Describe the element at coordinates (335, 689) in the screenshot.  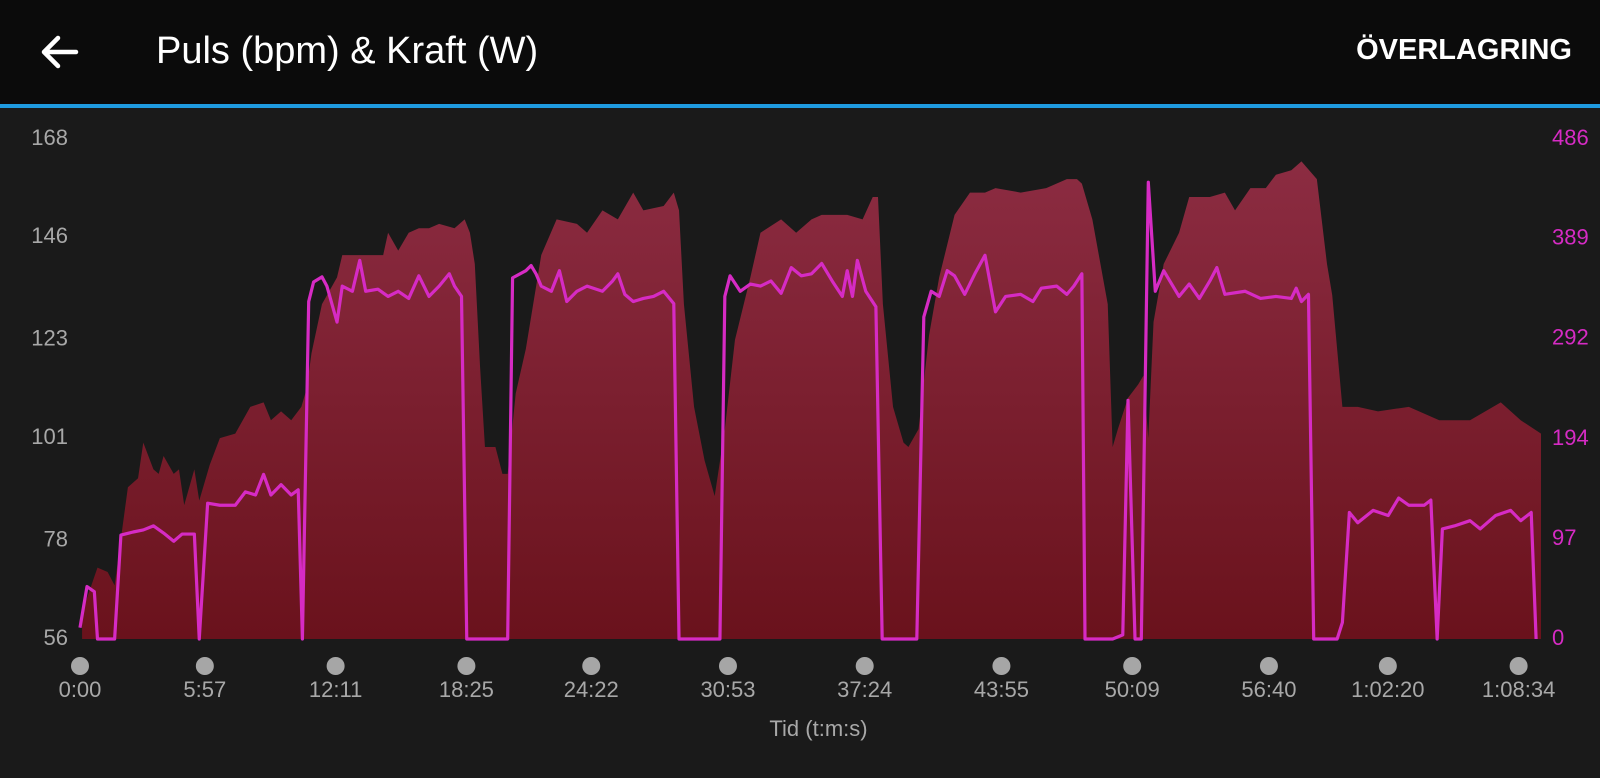
I see `x-tick-label: 12:11` at that location.